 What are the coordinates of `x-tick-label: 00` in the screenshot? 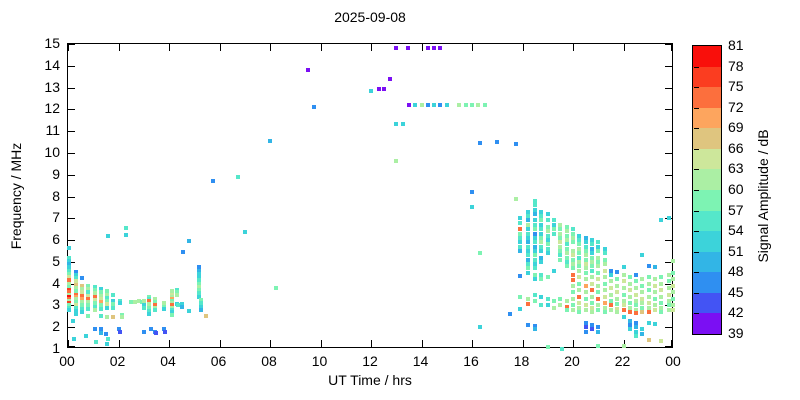 It's located at (67, 361).